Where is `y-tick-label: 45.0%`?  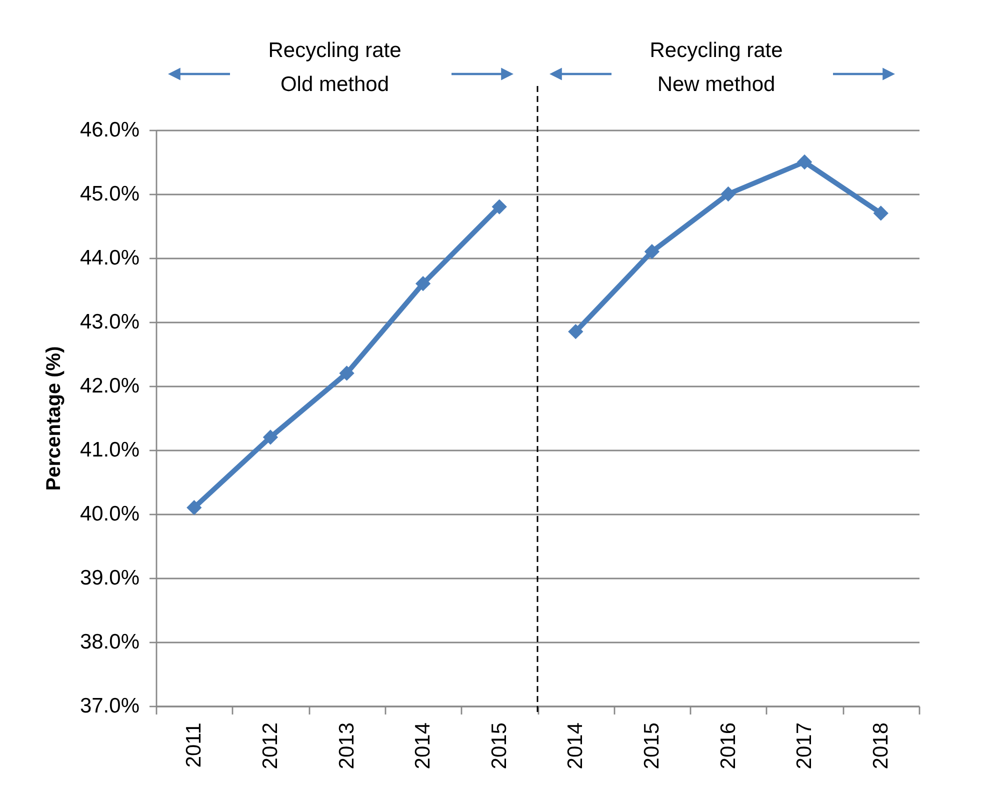 y-tick-label: 45.0% is located at coordinates (110, 194).